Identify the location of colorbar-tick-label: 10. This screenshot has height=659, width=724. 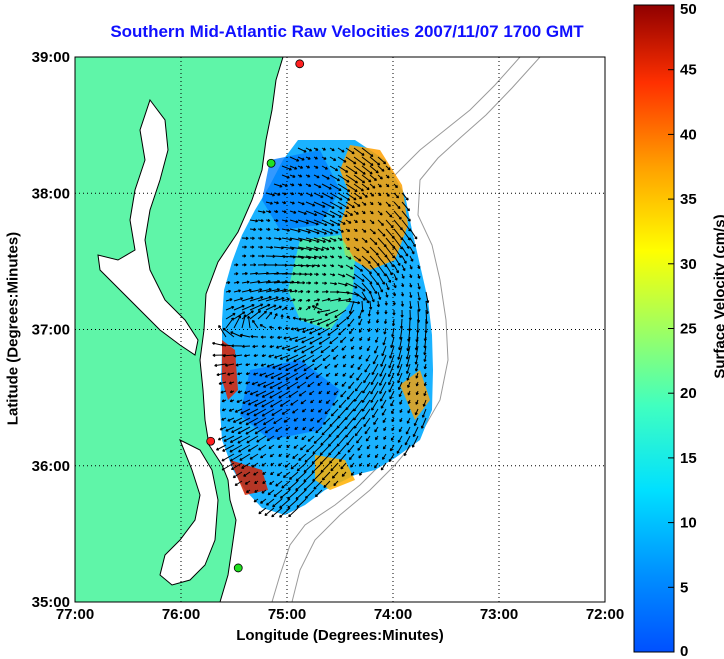
(688, 523).